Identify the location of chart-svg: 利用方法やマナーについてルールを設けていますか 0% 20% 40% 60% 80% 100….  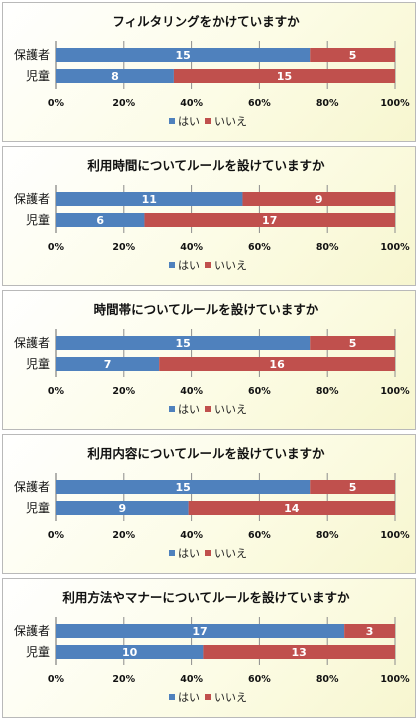
(212, 647).